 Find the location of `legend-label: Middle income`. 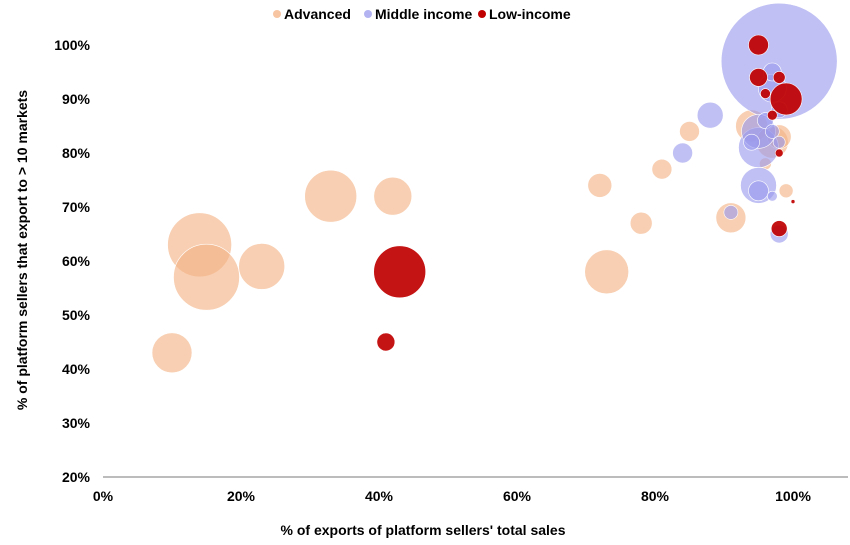

legend-label: Middle income is located at coordinates (423, 14).